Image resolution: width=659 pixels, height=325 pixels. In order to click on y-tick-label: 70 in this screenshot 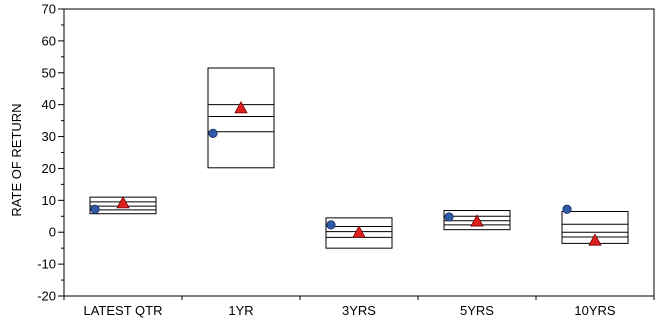, I will do `click(49, 9)`.